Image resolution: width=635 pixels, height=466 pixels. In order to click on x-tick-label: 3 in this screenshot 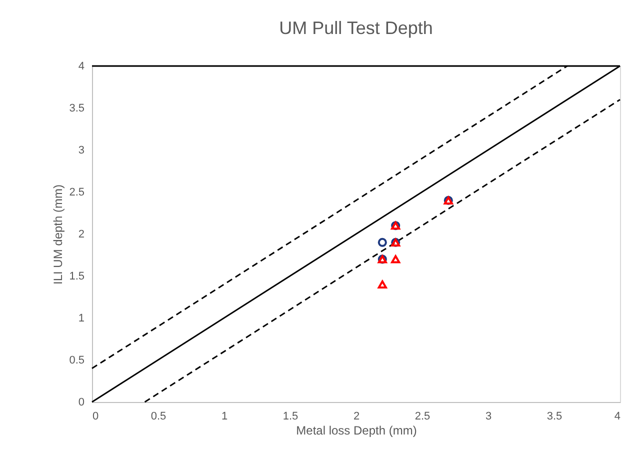, I will do `click(488, 416)`.